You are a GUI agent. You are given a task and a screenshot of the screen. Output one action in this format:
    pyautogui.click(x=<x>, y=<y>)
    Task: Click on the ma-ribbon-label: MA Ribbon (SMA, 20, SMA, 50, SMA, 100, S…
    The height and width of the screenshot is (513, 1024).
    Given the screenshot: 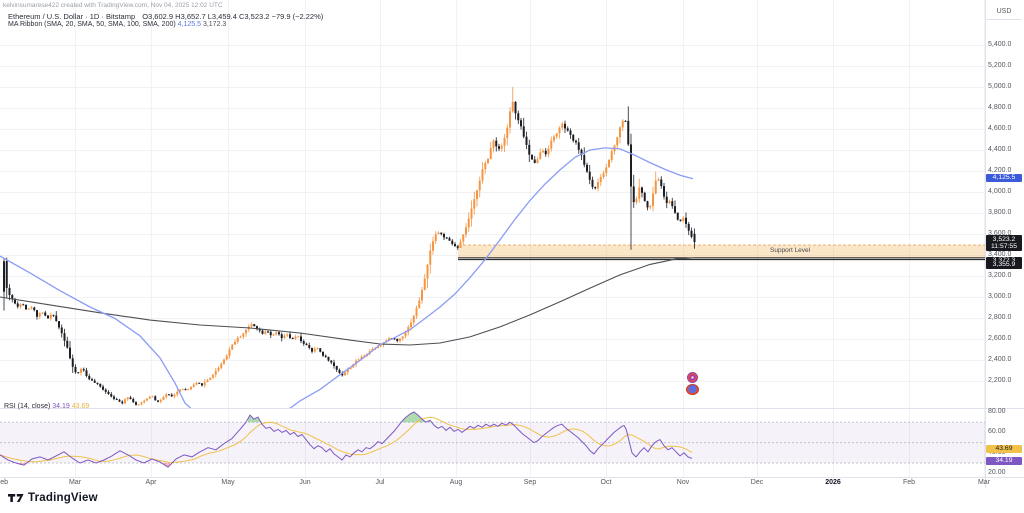 What is the action you would take?
    pyautogui.click(x=92, y=24)
    